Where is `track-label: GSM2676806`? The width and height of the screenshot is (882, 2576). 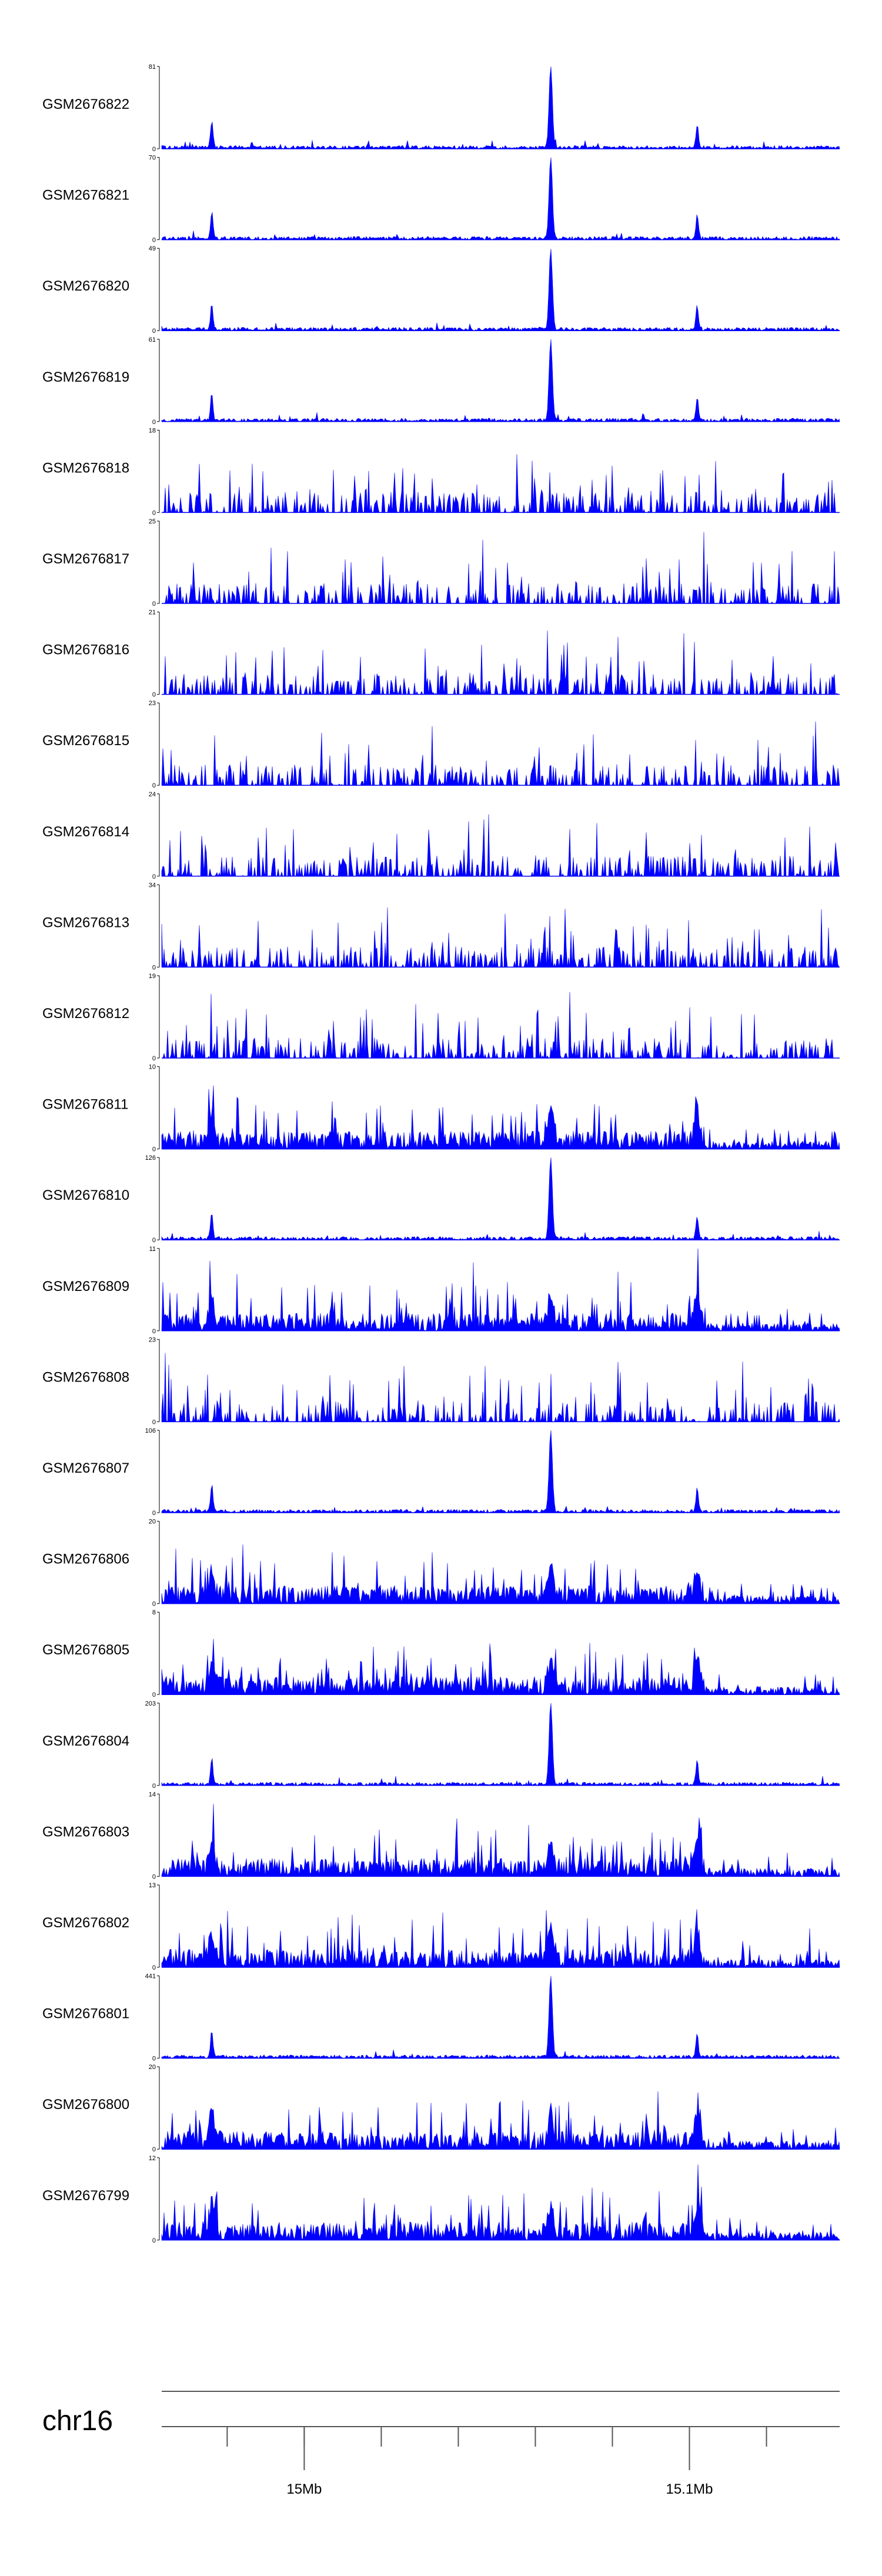 track-label: GSM2676806 is located at coordinates (85, 1559).